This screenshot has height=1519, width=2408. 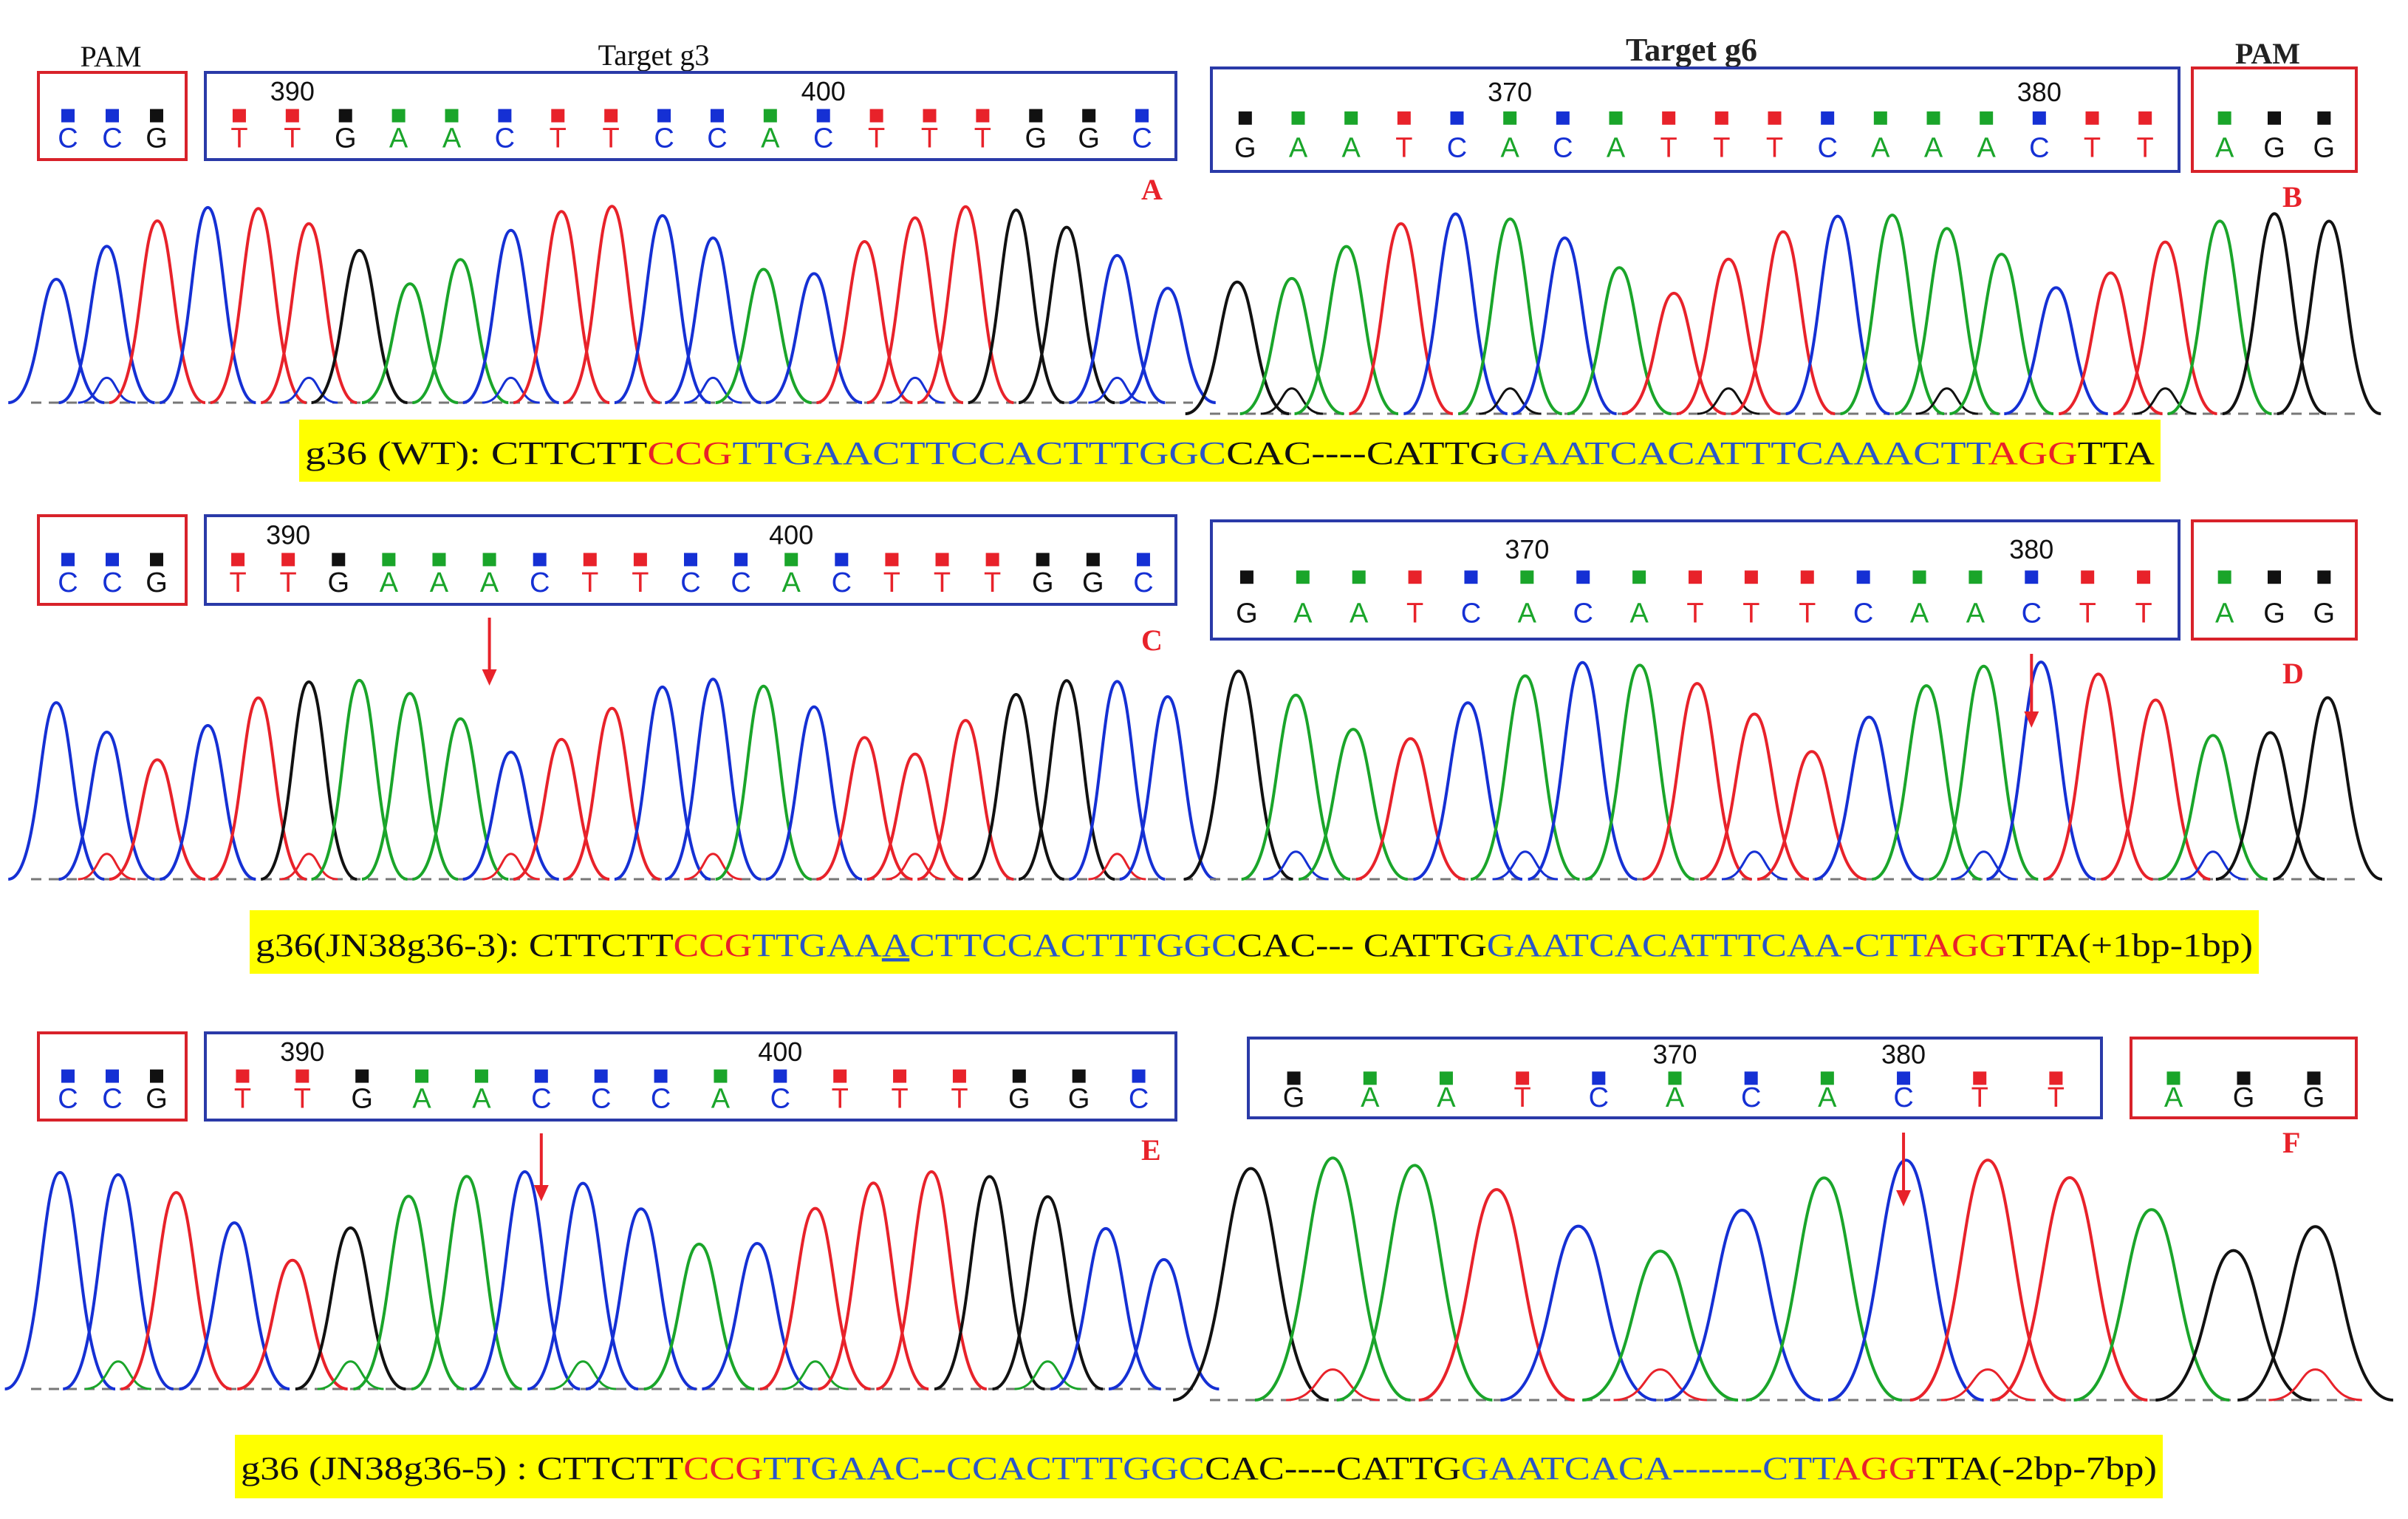 What do you see at coordinates (2274, 613) in the screenshot?
I see `pam-right-2-base-1: G` at bounding box center [2274, 613].